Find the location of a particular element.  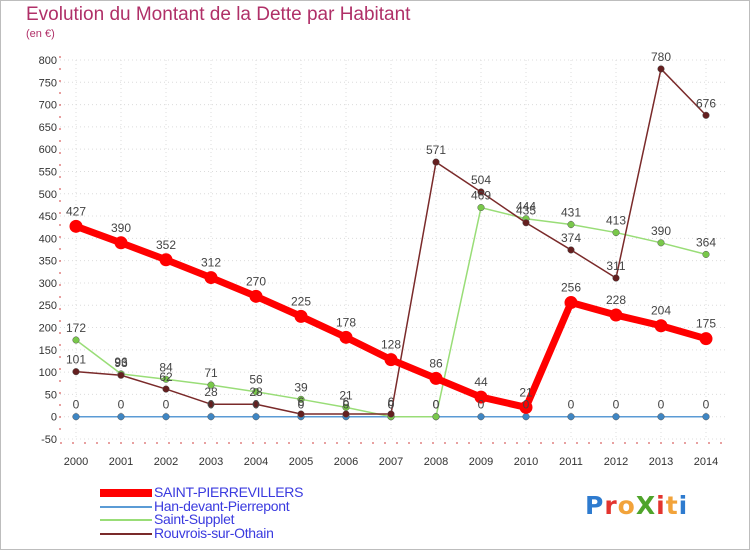

data-label: 21 is located at coordinates (526, 392).